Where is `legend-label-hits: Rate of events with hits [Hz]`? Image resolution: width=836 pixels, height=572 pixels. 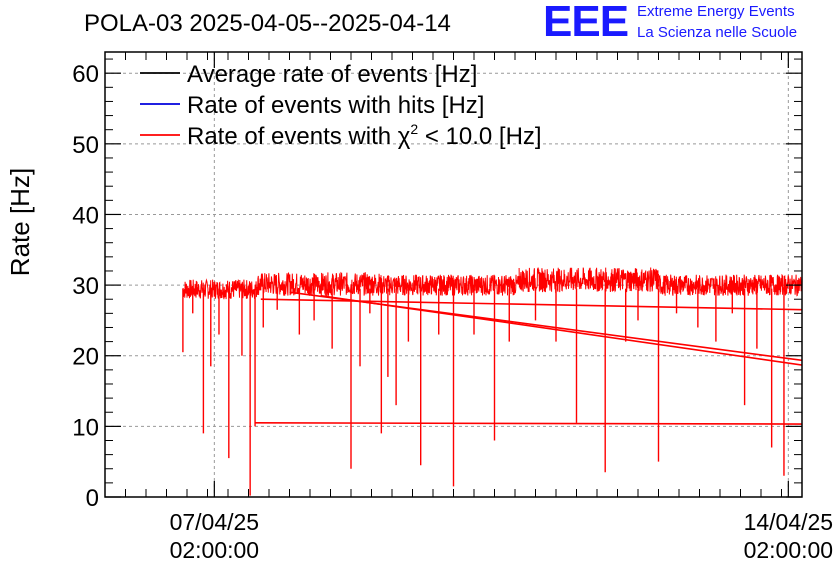 legend-label-hits: Rate of events with hits [Hz] is located at coordinates (335, 105).